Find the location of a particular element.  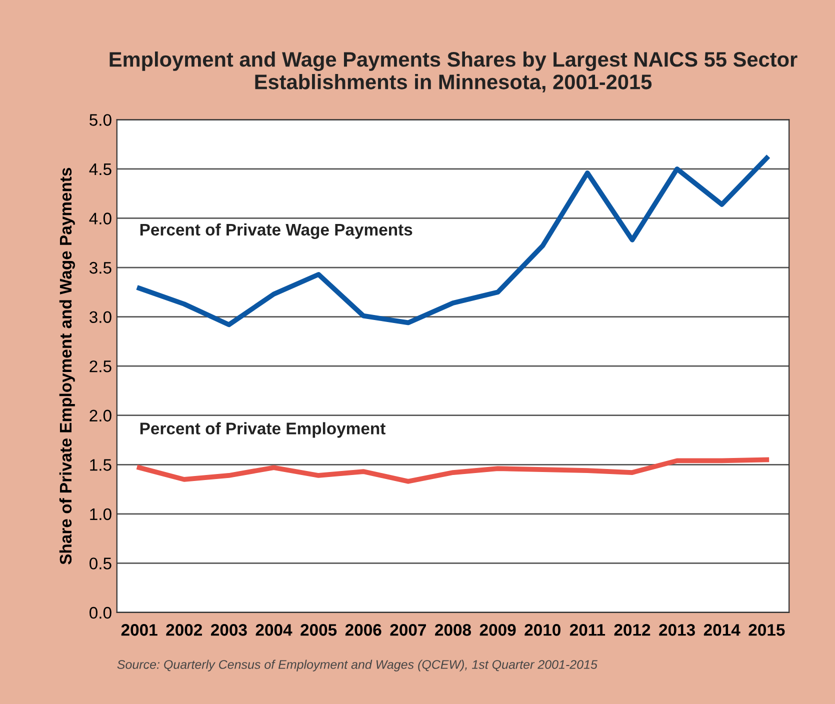

text: Percent of Private Wage Payments is located at coordinates (276, 231).